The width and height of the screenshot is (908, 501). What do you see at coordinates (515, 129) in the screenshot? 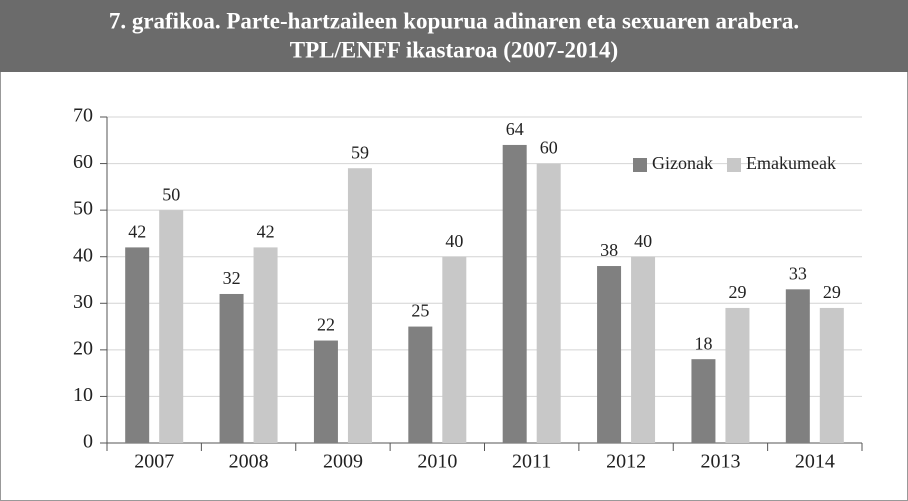
I see `value-label: 64` at bounding box center [515, 129].